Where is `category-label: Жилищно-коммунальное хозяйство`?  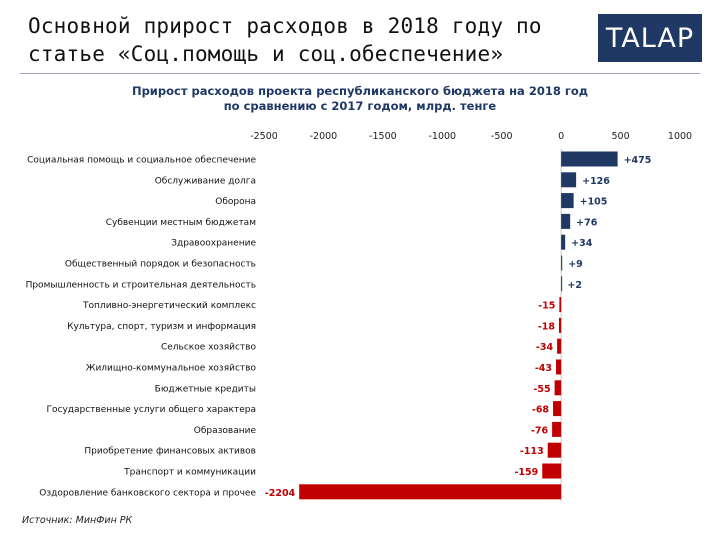 category-label: Жилищно-коммунальное хозяйство is located at coordinates (171, 369).